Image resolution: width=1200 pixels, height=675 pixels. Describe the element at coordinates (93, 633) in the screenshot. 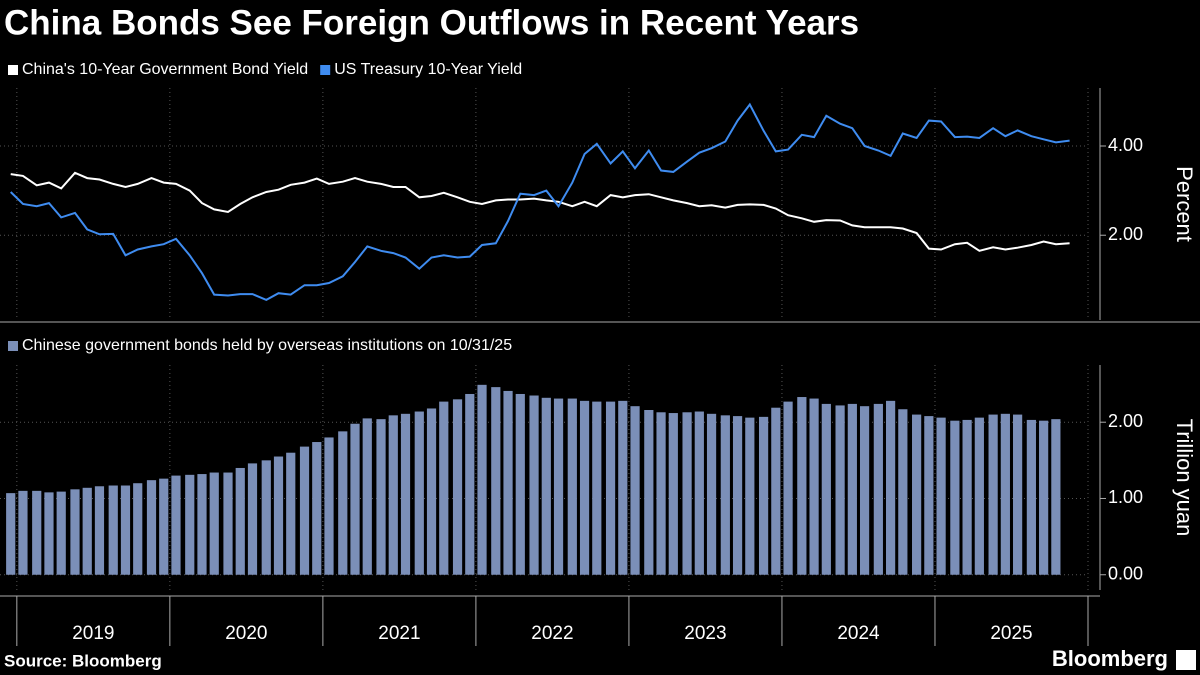

I see `x-tick-label: 2019` at that location.